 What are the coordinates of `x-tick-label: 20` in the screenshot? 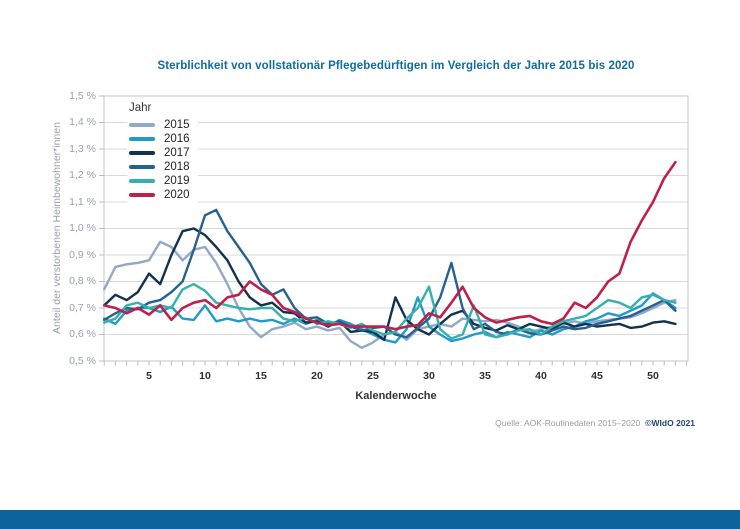 It's located at (317, 376).